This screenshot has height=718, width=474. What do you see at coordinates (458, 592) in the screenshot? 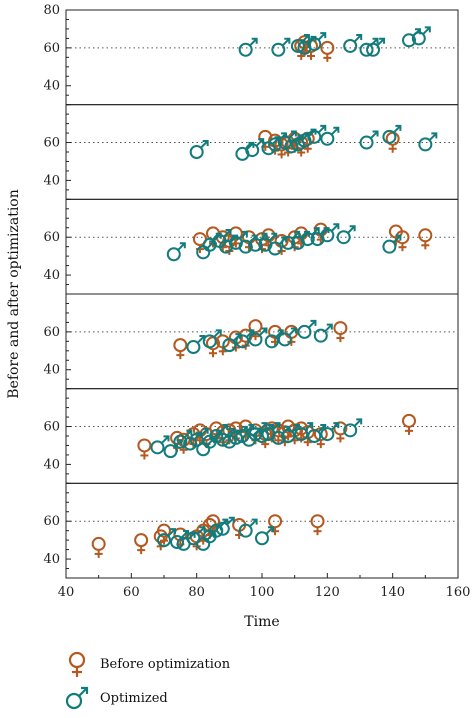
I see `x-tick-label: 160` at bounding box center [458, 592].